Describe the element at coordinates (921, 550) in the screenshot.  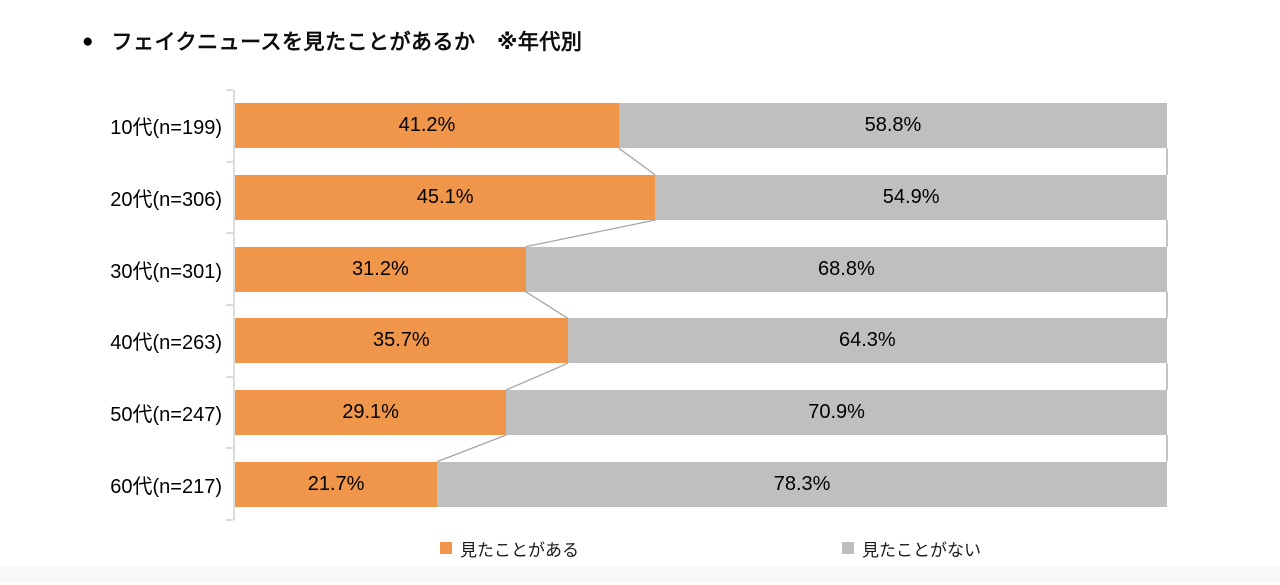
I see `legend-label-not-seen: 見たことがない` at that location.